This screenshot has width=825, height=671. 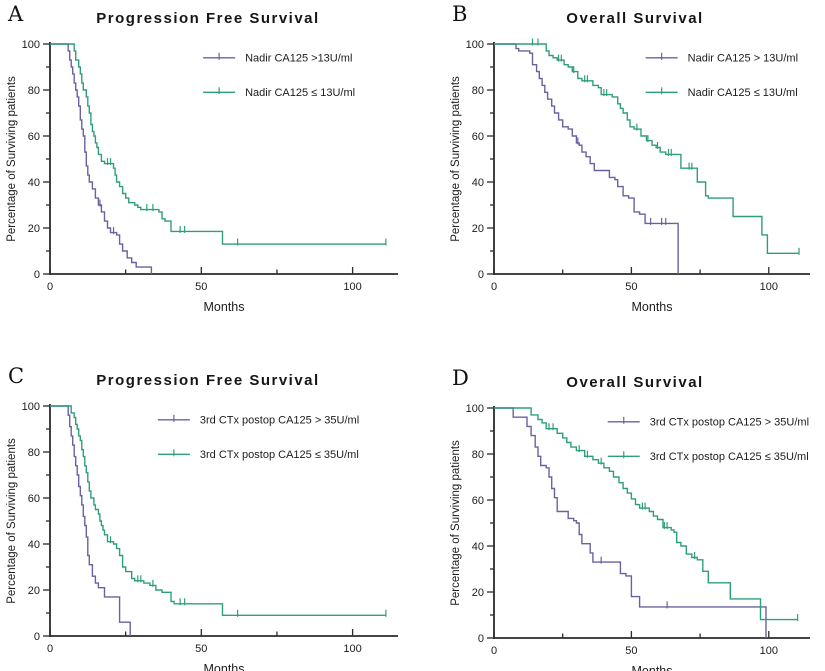 I want to click on panel-b-title: Overall Survival, so click(x=635, y=18).